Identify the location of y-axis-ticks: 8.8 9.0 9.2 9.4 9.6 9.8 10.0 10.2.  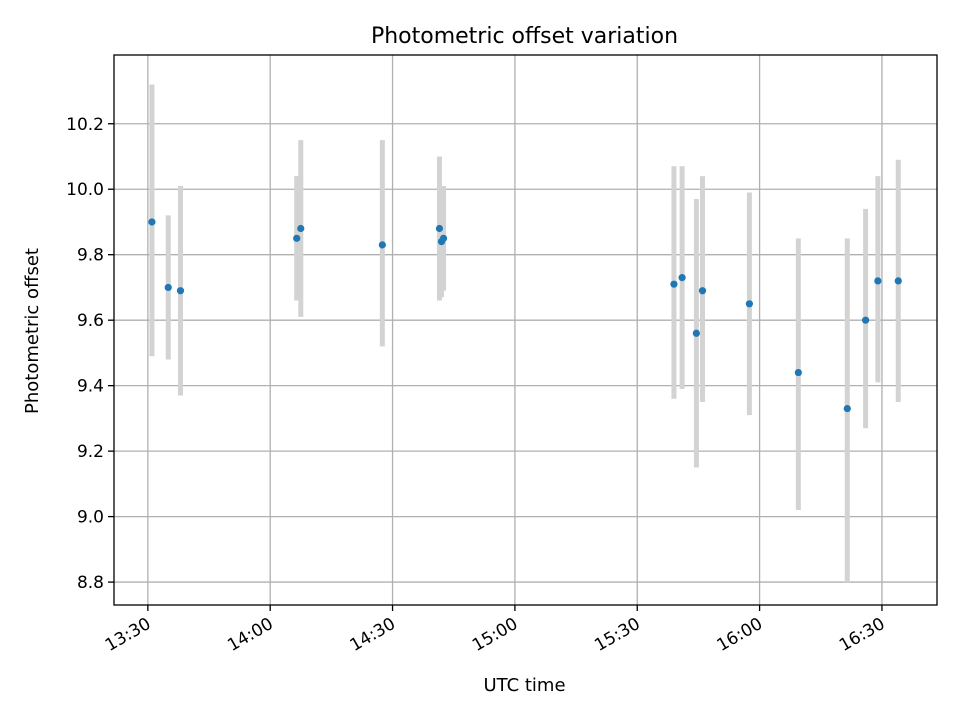
(90, 354).